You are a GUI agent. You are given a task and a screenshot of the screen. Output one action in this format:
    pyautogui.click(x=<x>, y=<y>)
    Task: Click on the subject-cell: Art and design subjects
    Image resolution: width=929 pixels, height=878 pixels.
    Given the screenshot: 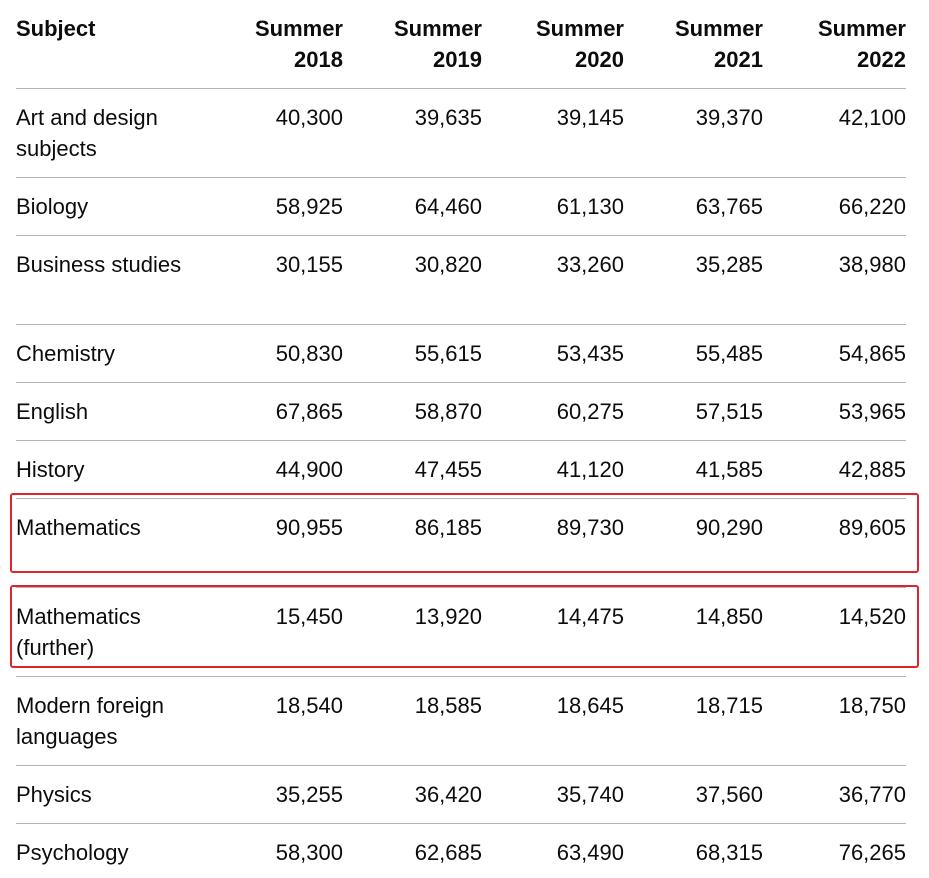 What is the action you would take?
    pyautogui.click(x=109, y=133)
    